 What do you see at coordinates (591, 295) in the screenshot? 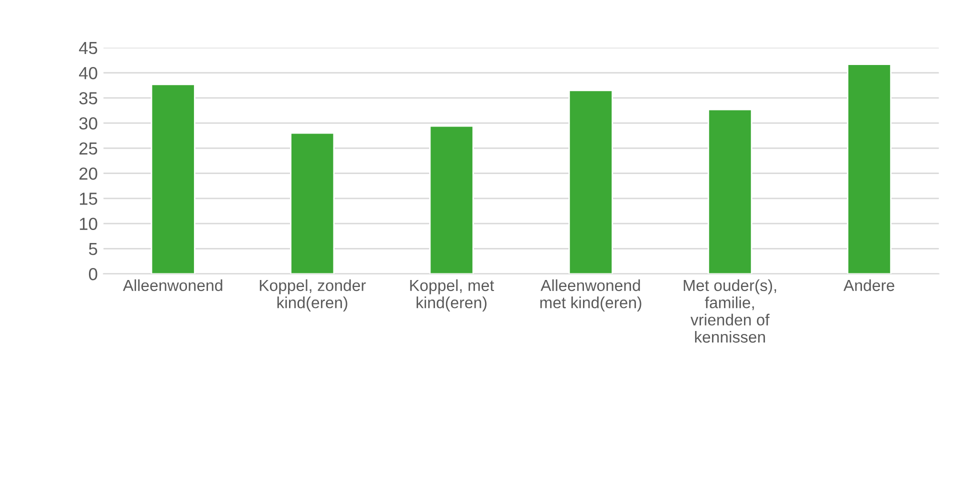
I see `x-tick-label: Alleenwonend met kind(eren)` at bounding box center [591, 295].